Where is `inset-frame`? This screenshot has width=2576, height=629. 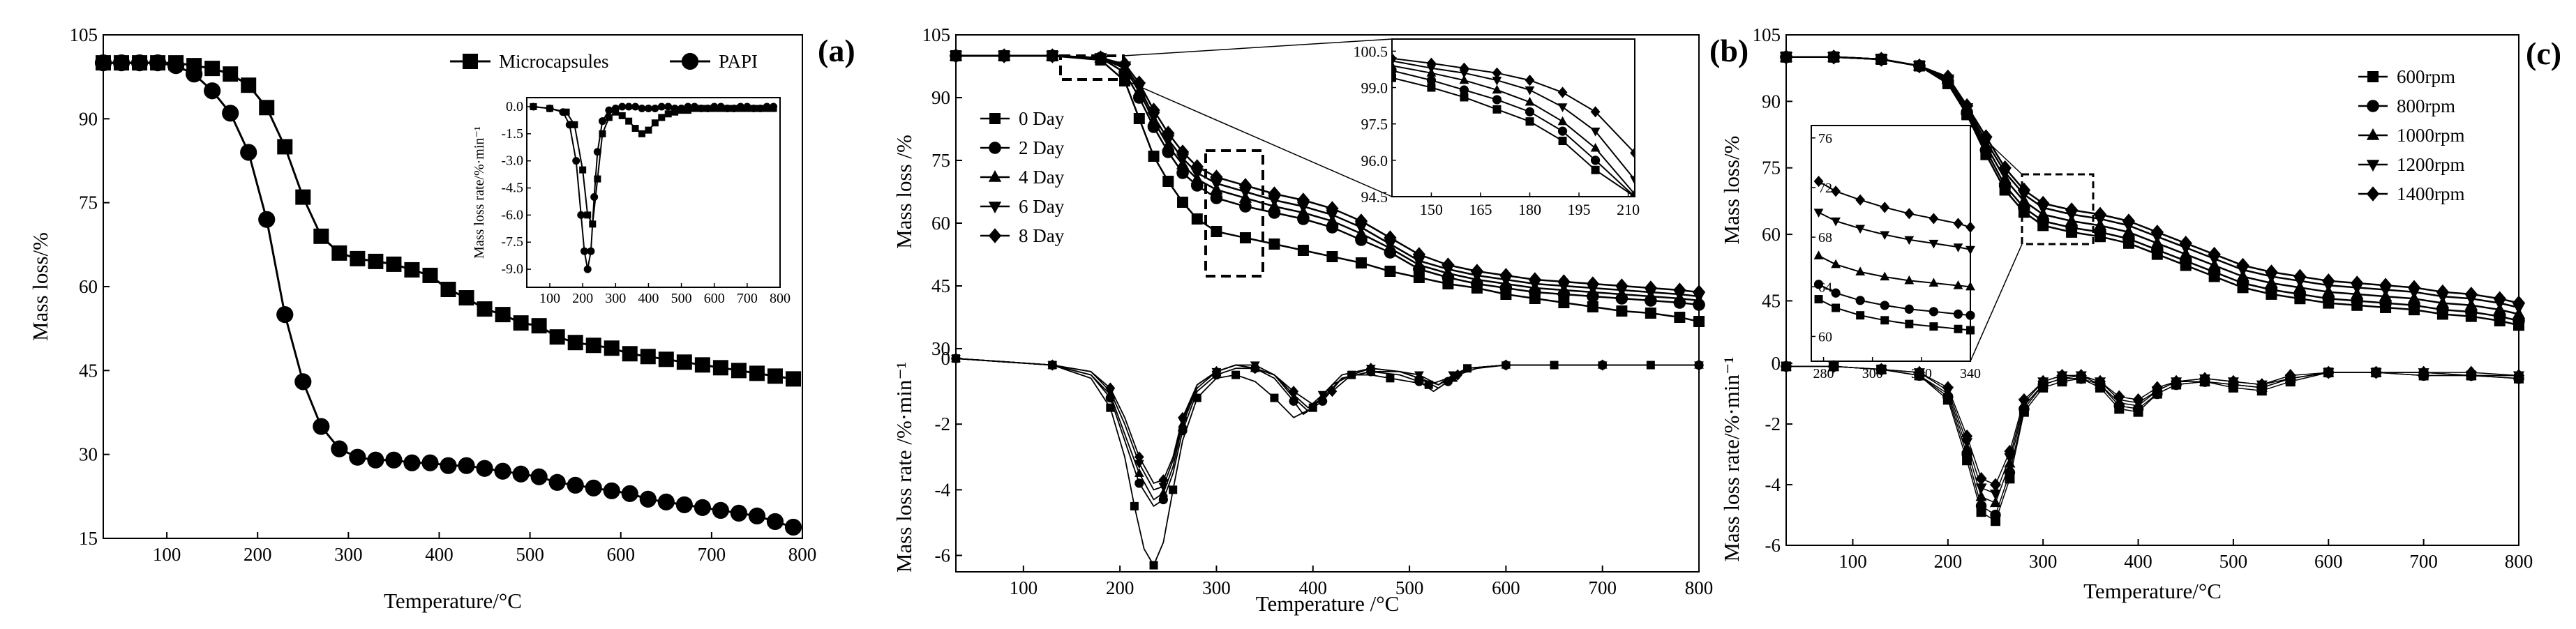
inset-frame is located at coordinates (1891, 243).